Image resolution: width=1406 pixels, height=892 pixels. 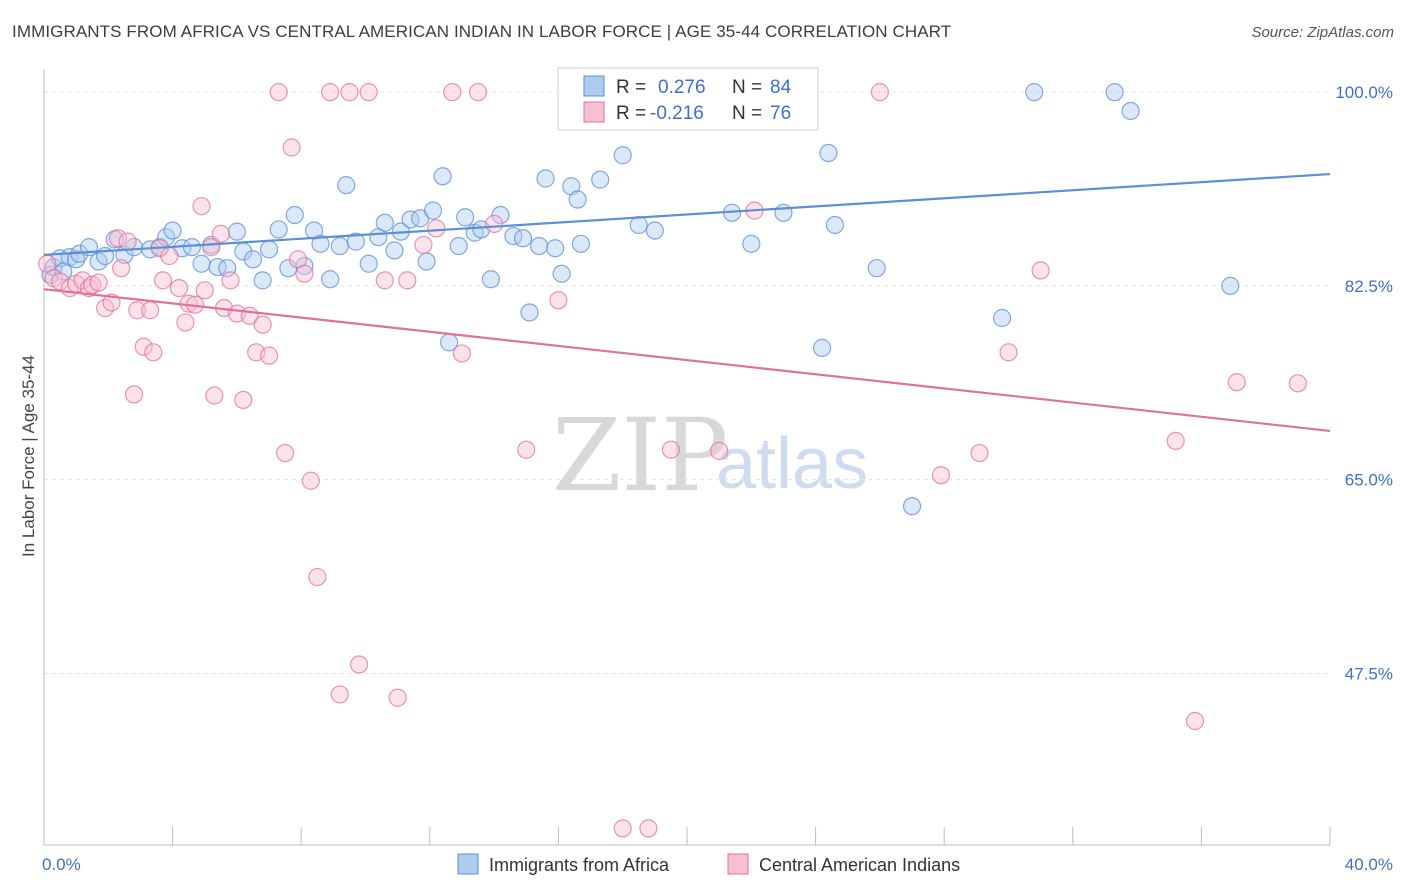 I want to click on y-axis-title: In Labor Force | Age 35-44, so click(x=28, y=456).